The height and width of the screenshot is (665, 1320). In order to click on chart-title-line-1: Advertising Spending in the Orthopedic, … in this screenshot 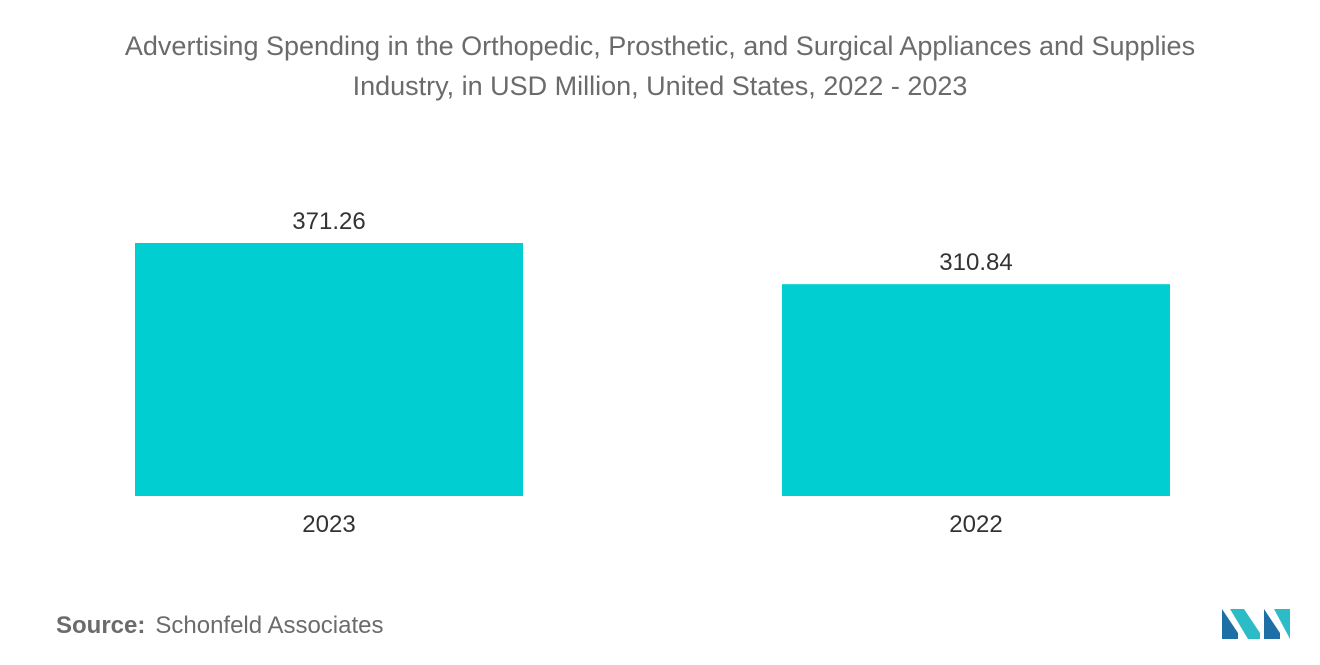, I will do `click(660, 46)`.